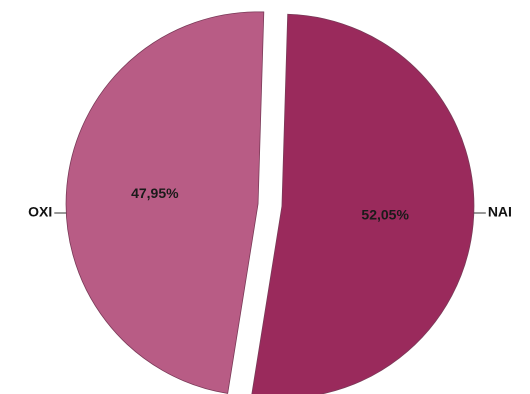  Describe the element at coordinates (40, 212) in the screenshot. I see `category-label-oxi: OXI` at that location.